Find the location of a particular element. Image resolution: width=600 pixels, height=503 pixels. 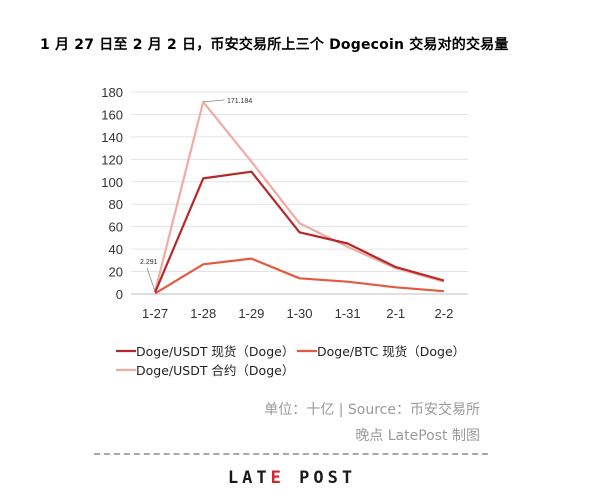

y-tick-label: 100 is located at coordinates (112, 182).